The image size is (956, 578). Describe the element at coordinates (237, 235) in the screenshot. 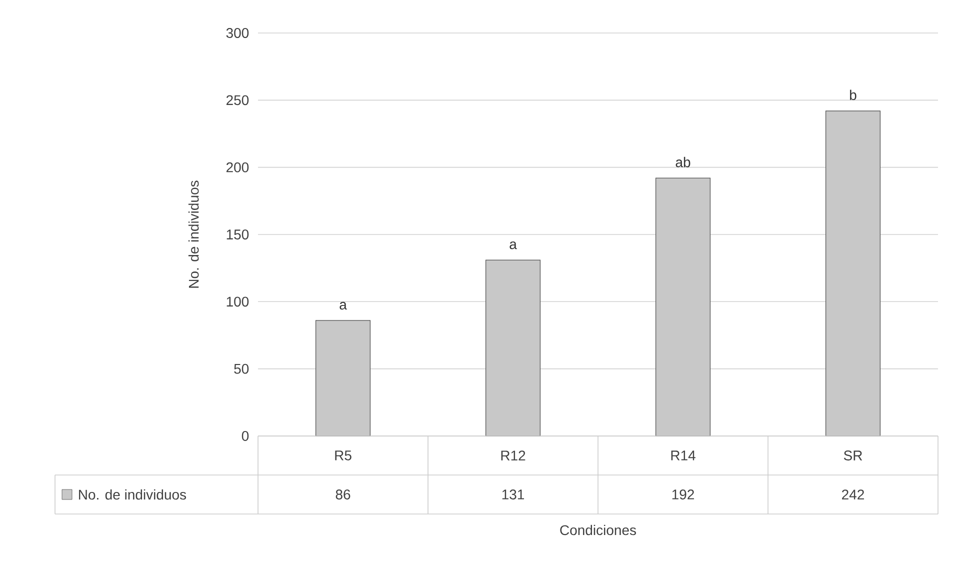

I see `y-tick-label: 150` at that location.